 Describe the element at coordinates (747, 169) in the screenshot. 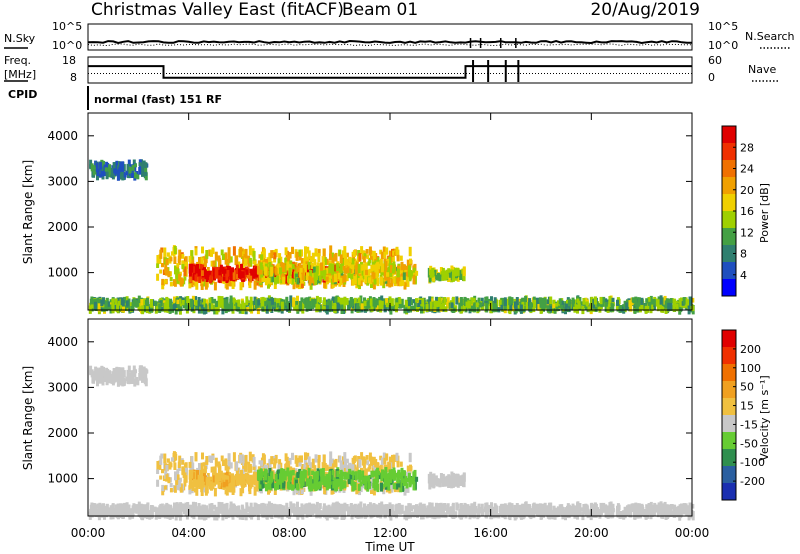

I see `colorbar-tick-label: 24` at that location.